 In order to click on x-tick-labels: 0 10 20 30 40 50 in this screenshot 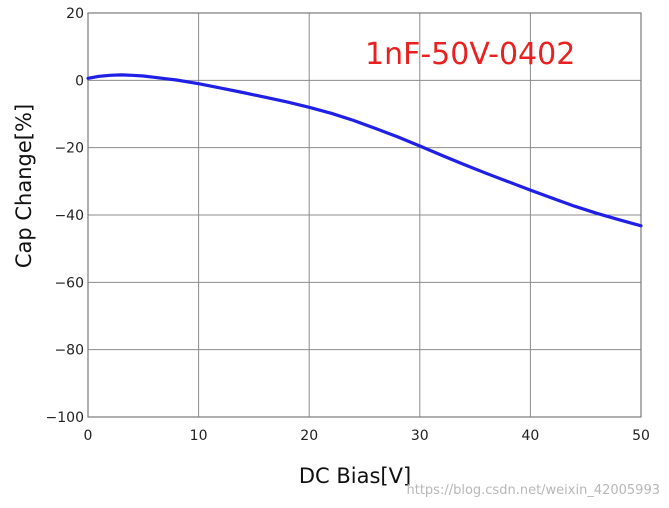, I will do `click(367, 436)`.